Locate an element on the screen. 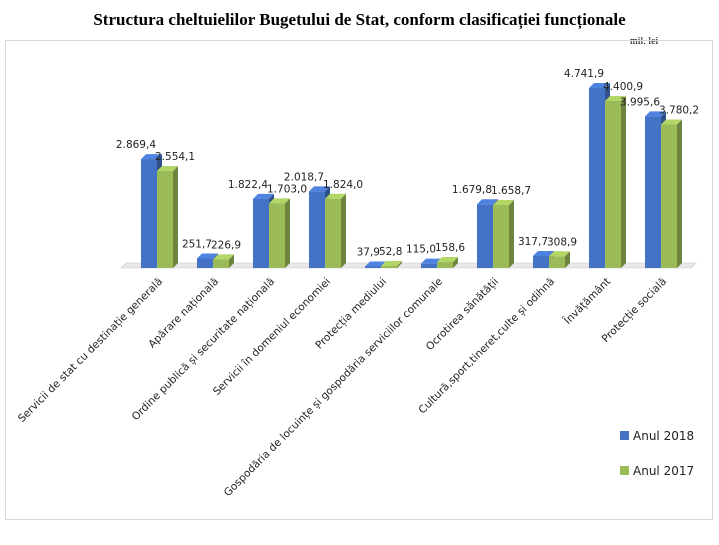  legend-label-2017: Anul 2017 is located at coordinates (663, 471).